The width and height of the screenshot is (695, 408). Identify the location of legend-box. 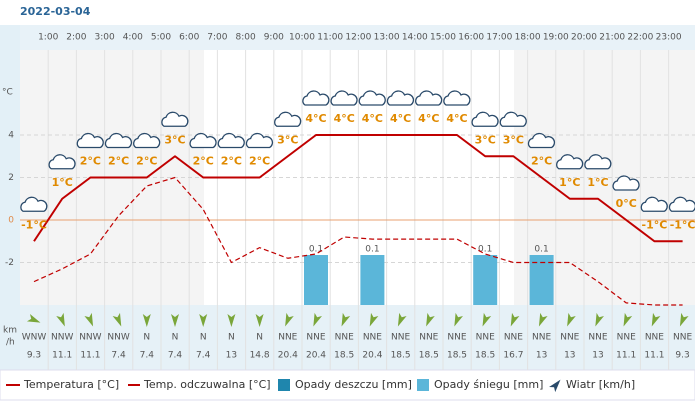
(347, 385).